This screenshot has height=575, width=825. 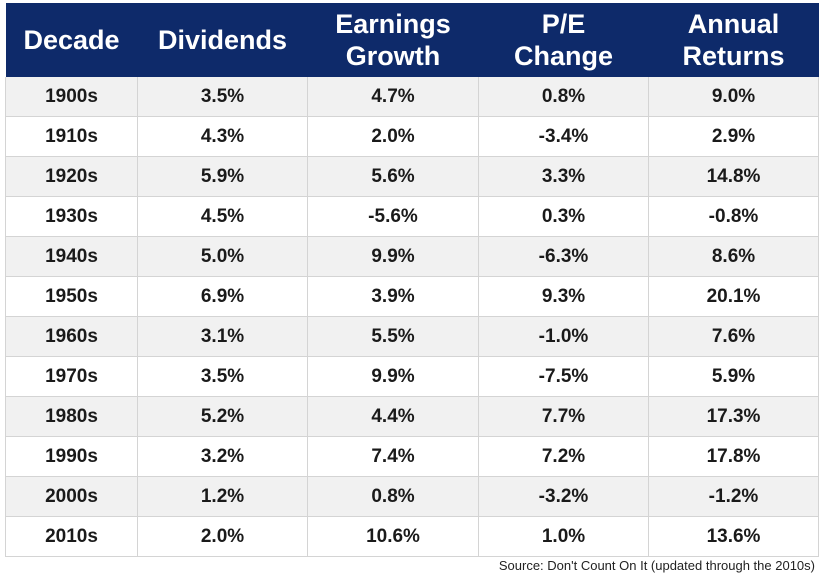 I want to click on cell-earnings-growth: 3.9%, so click(x=393, y=296).